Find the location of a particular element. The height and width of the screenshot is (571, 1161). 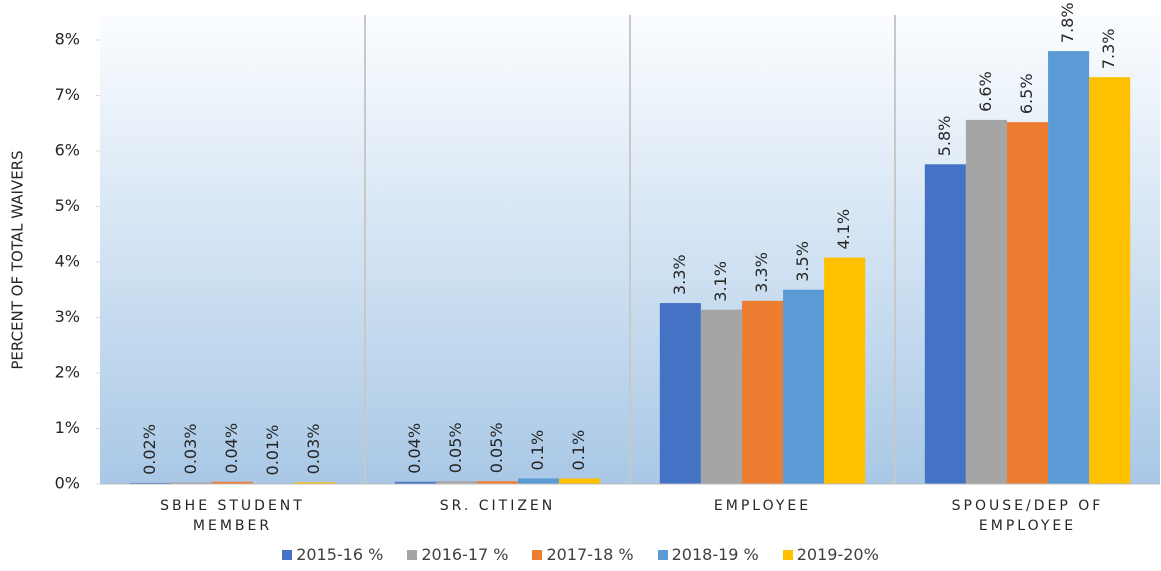

legend-item: 2016-17 % is located at coordinates (457, 554).